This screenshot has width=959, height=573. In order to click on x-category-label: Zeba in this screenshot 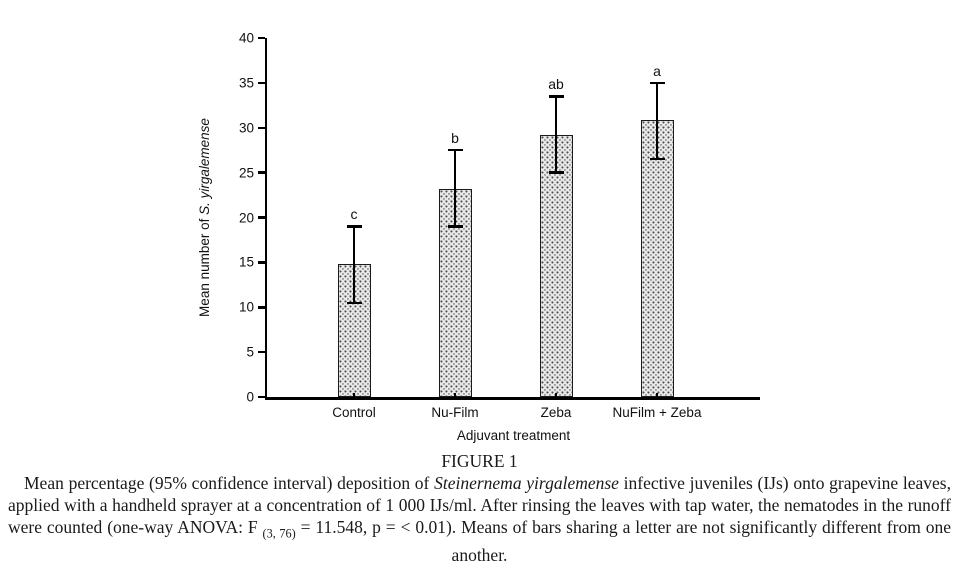, I will do `click(556, 412)`.